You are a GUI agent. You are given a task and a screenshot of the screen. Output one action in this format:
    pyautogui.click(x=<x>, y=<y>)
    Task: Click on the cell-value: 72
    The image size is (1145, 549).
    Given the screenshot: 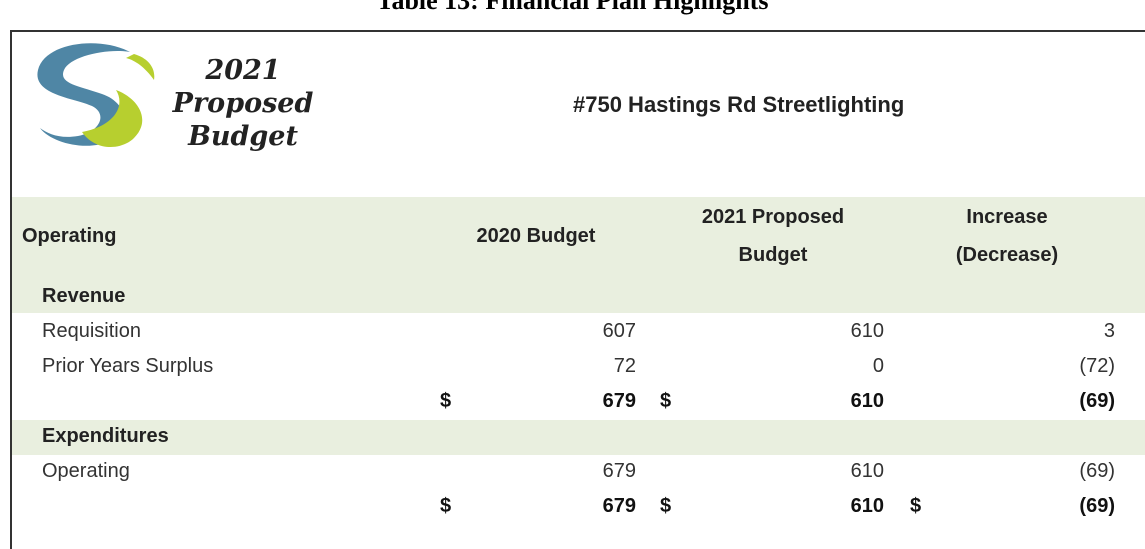 What is the action you would take?
    pyautogui.click(x=624, y=366)
    